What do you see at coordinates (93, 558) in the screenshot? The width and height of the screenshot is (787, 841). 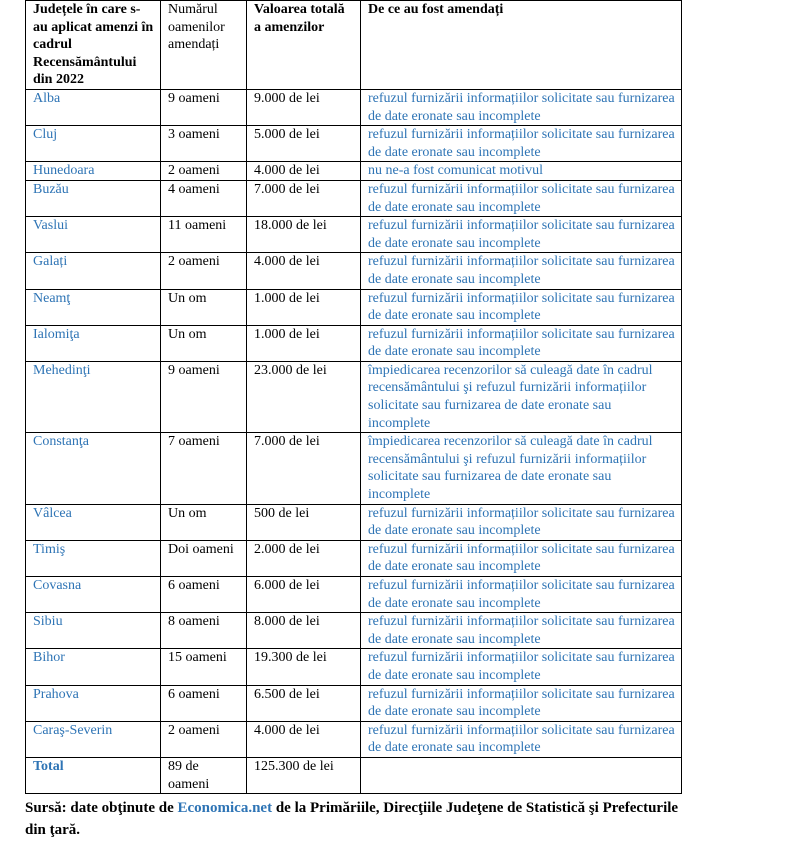 I see `county-link: Timiş` at bounding box center [93, 558].